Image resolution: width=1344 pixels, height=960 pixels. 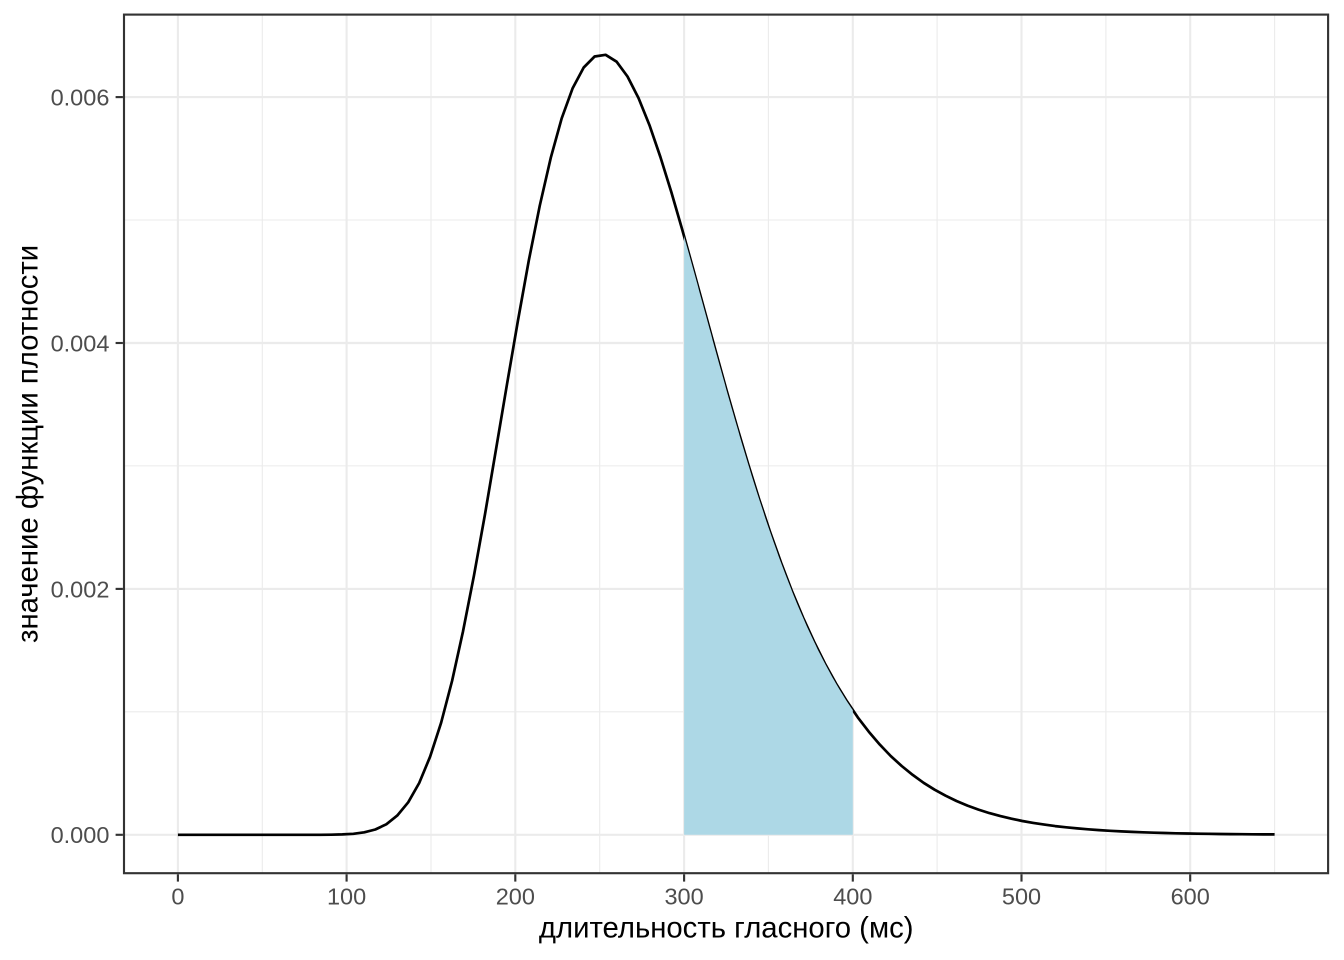 What do you see at coordinates (515, 897) in the screenshot?
I see `svg-text: 200` at bounding box center [515, 897].